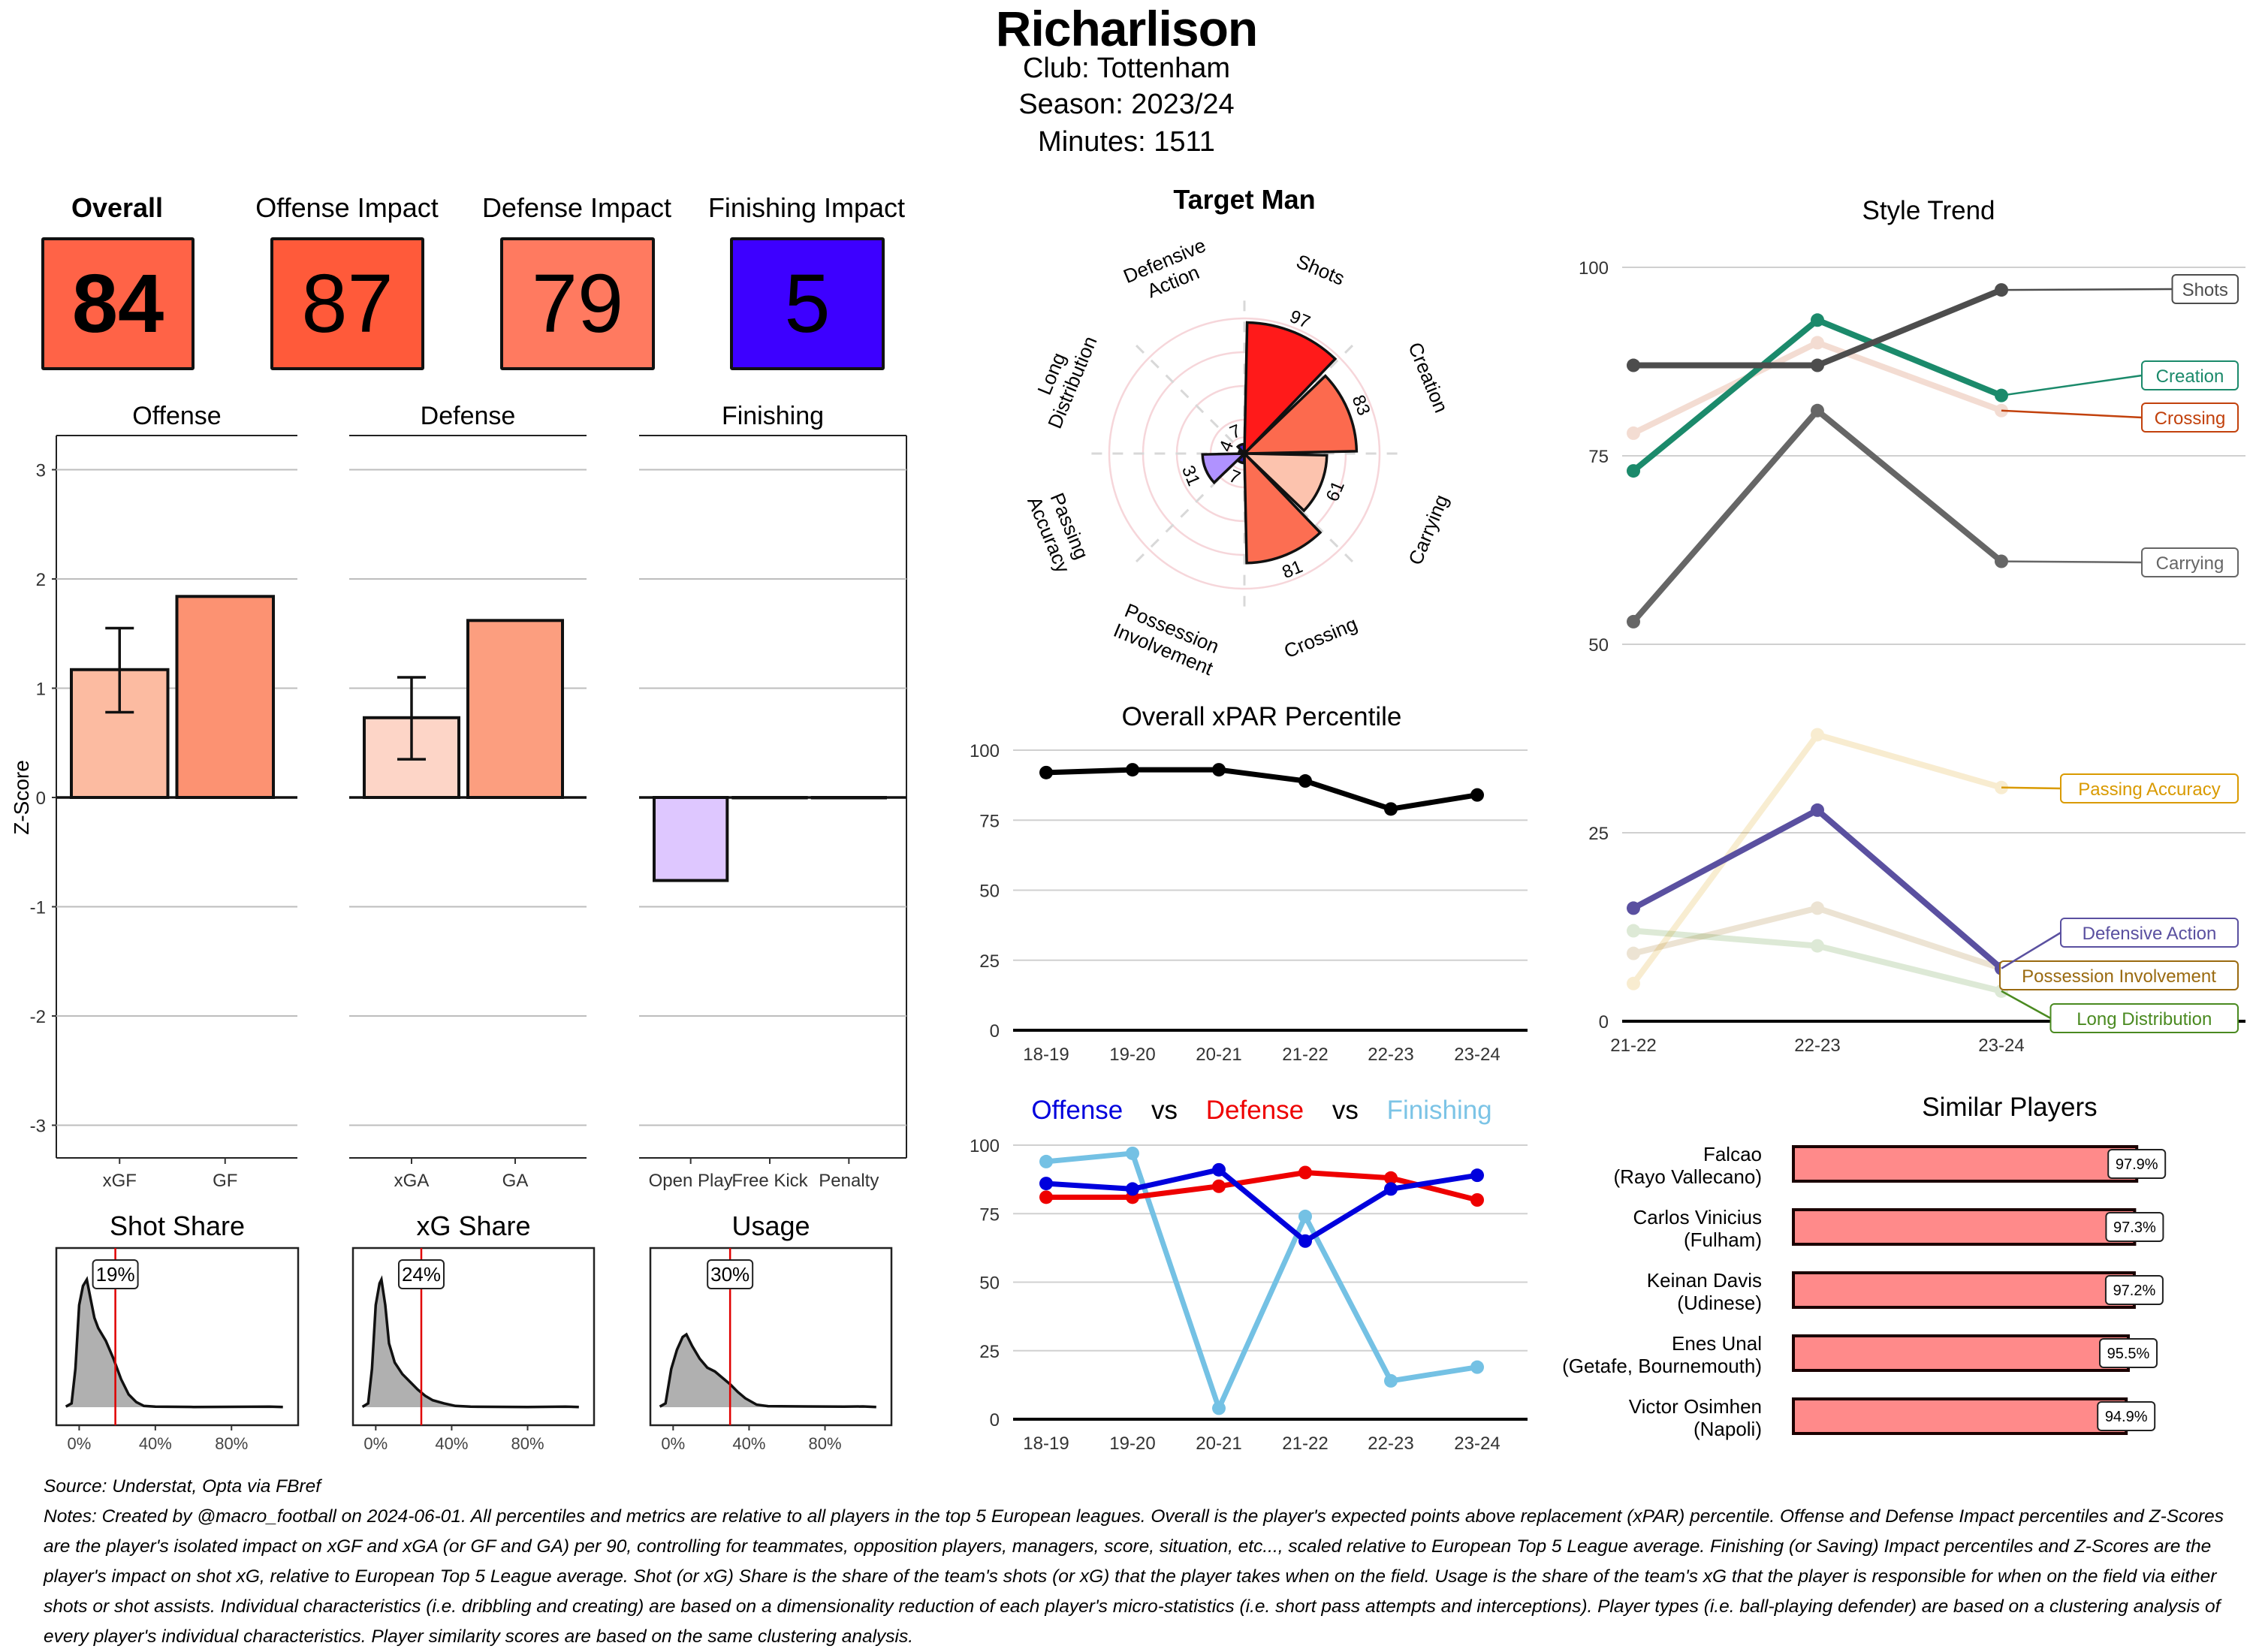  What do you see at coordinates (176, 416) in the screenshot?
I see `zscore-panel-title: Offense` at bounding box center [176, 416].